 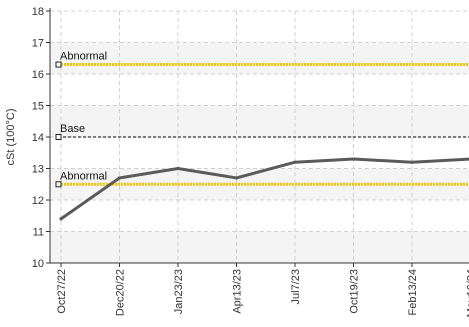 I want to click on y-axis-ticks: 10 11 12 13 14 15 16 17 18, so click(x=41, y=138).